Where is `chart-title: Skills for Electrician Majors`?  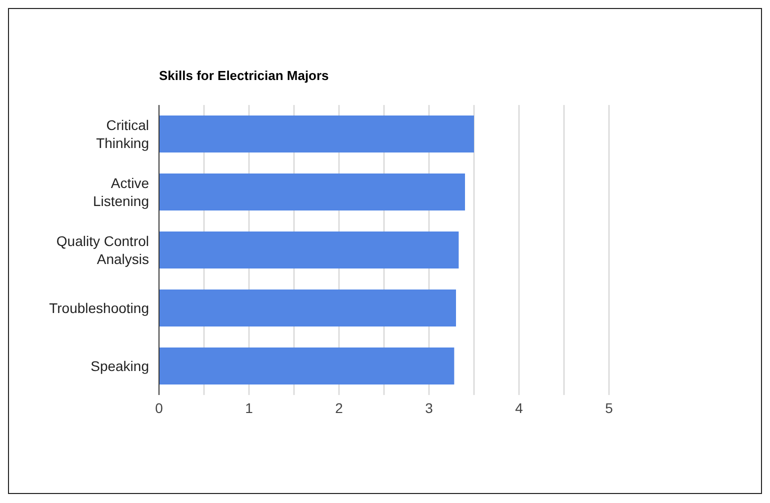
chart-title: Skills for Electrician Majors is located at coordinates (244, 75).